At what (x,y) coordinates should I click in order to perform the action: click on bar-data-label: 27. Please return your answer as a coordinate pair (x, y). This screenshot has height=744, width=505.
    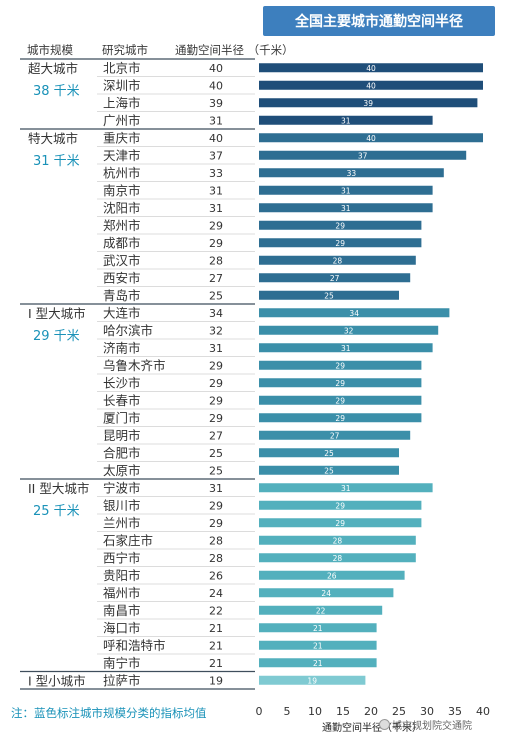
    Looking at the image, I should click on (335, 435).